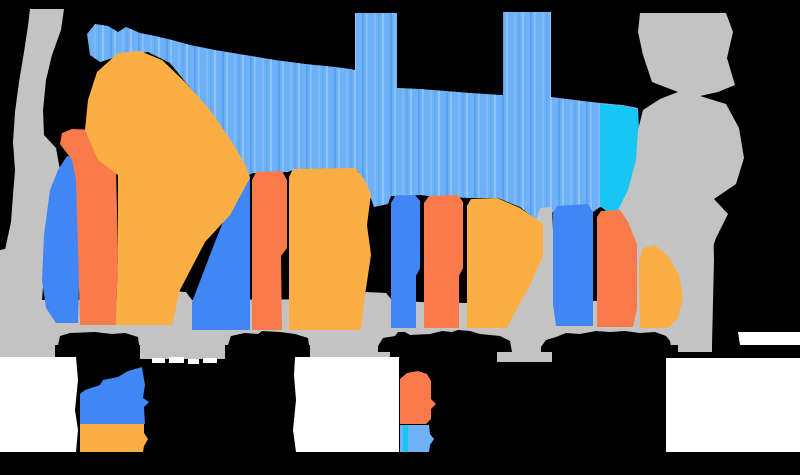 This screenshot has width=800, height=475. I want to click on white-patch-left, so click(39, 404).